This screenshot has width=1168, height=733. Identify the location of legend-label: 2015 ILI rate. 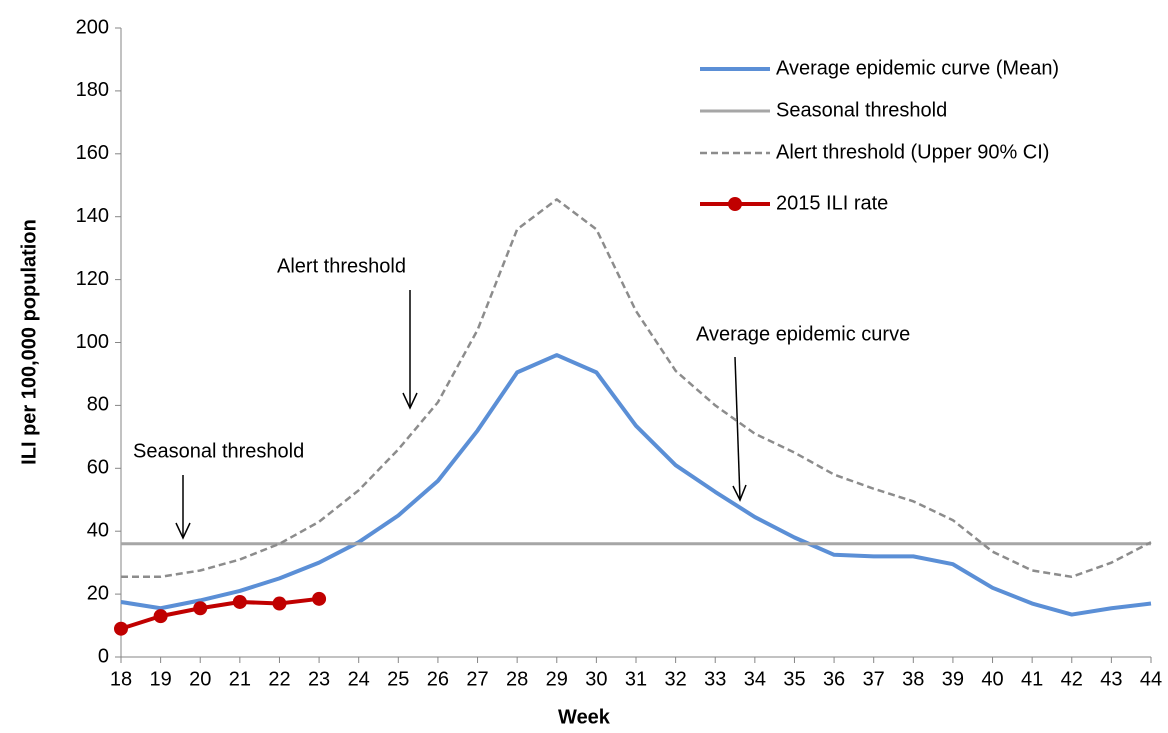
(832, 203).